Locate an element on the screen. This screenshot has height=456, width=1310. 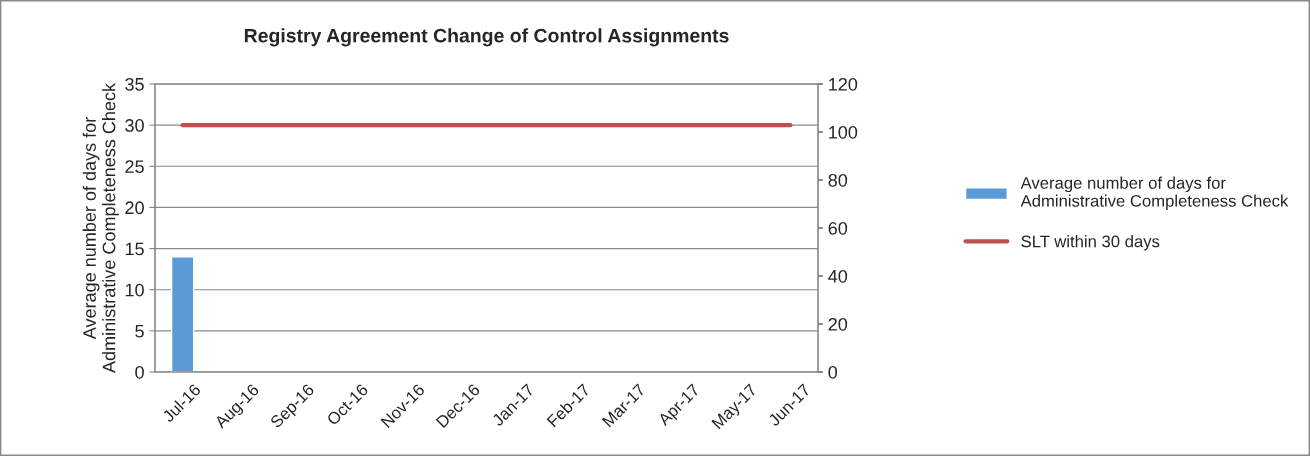
y-tick-label: 20 is located at coordinates (134, 208).